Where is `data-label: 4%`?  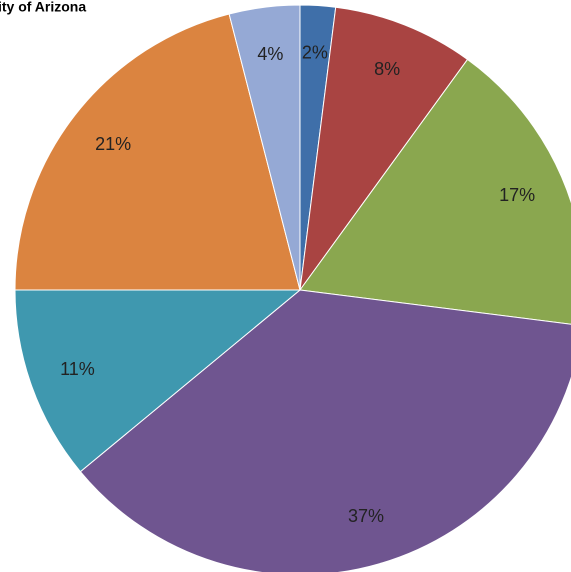
data-label: 4% is located at coordinates (270, 54).